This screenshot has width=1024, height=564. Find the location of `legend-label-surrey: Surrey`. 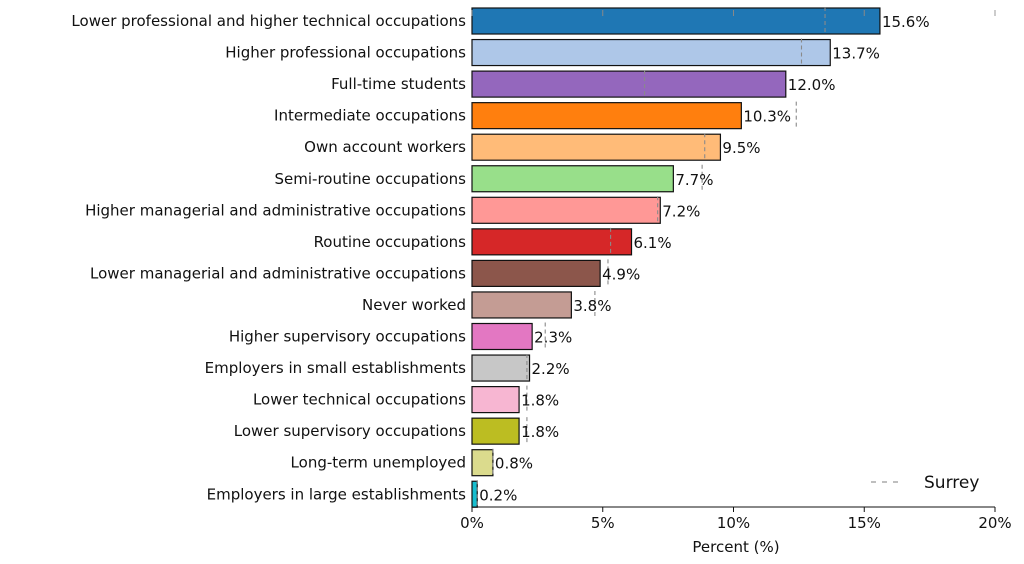

legend-label-surrey: Surrey is located at coordinates (951, 483).